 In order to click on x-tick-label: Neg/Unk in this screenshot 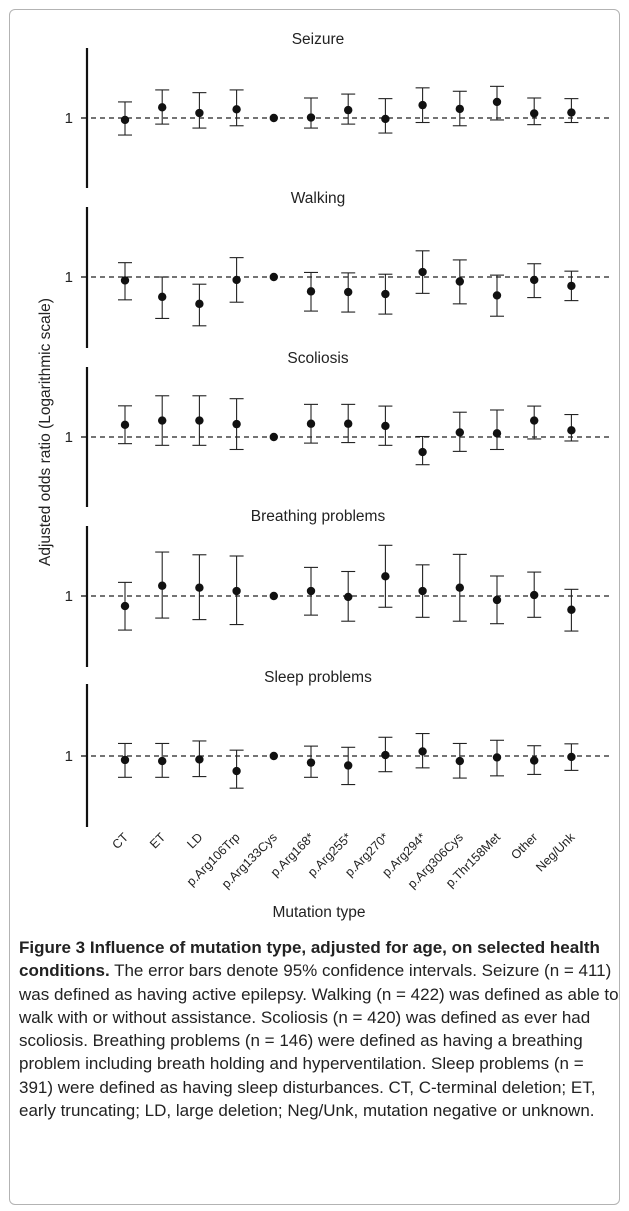, I will do `click(555, 852)`.